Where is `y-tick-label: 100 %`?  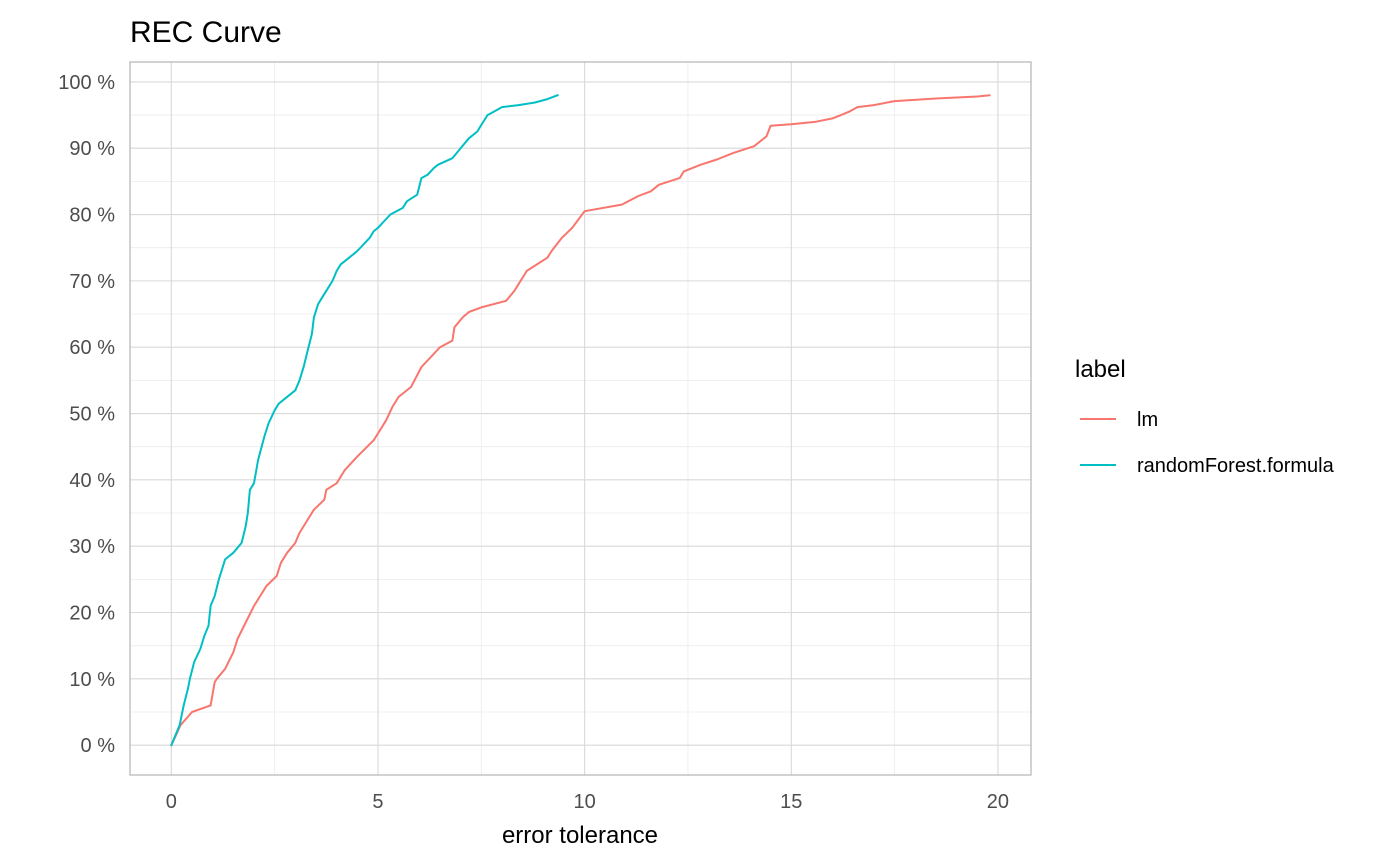 y-tick-label: 100 % is located at coordinates (86, 83).